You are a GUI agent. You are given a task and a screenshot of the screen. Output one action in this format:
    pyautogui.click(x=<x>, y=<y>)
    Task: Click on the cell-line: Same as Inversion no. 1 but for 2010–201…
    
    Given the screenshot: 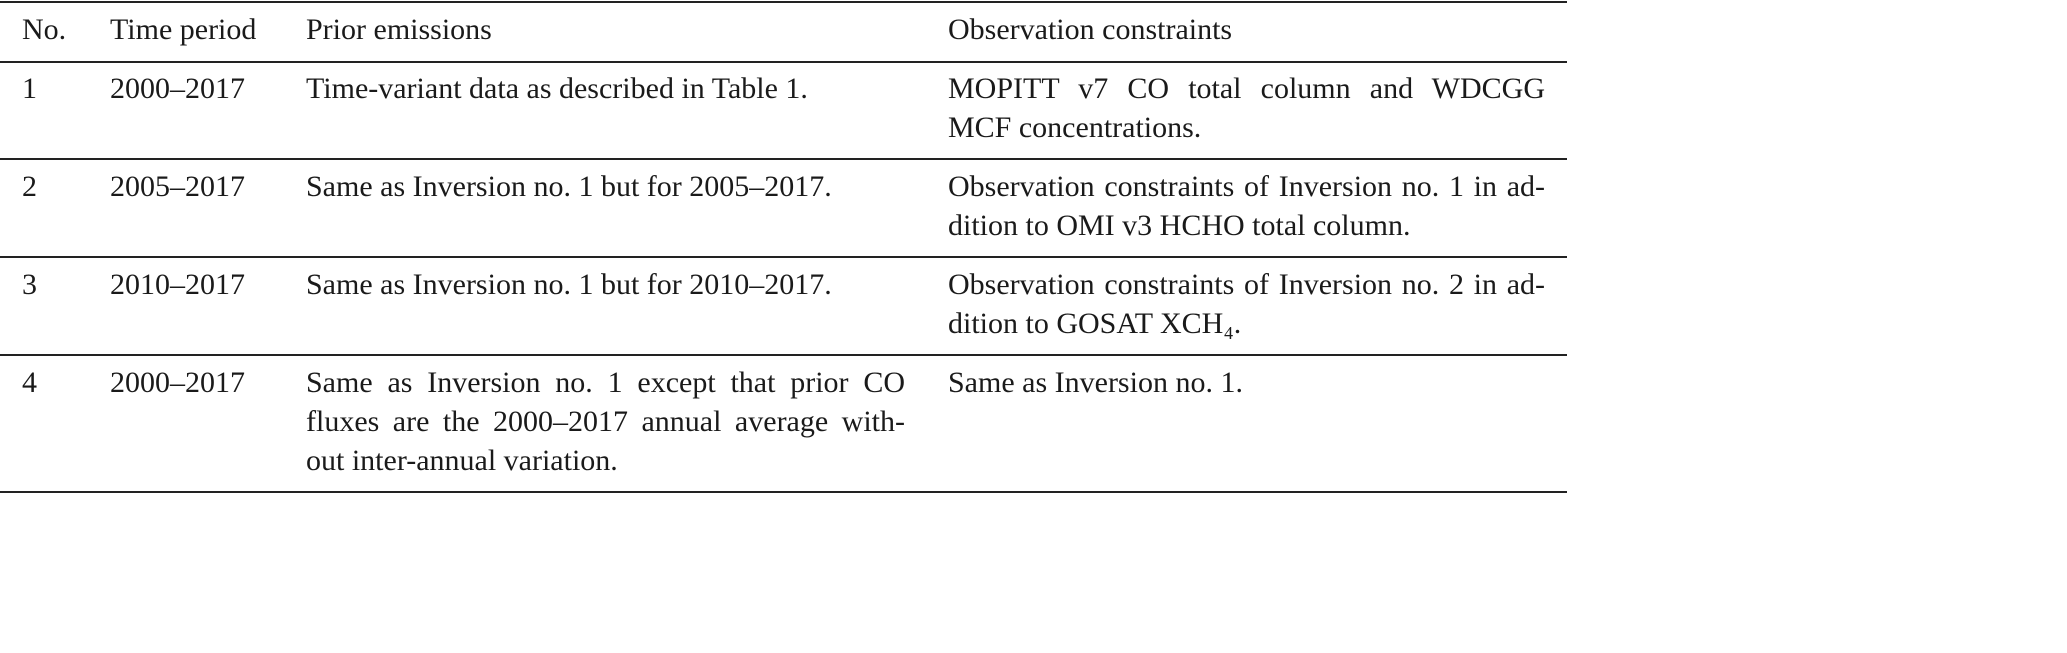 What is the action you would take?
    pyautogui.click(x=569, y=284)
    